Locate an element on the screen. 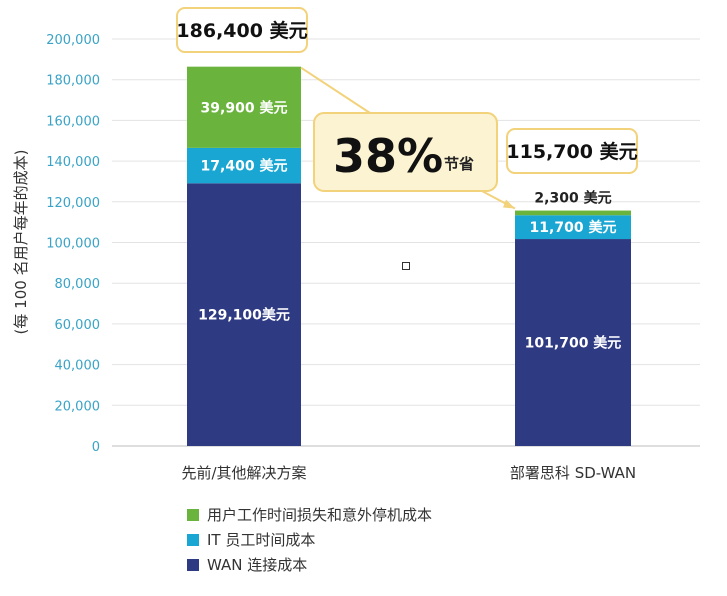 The image size is (727, 596). savings-label: 节省 is located at coordinates (459, 164).